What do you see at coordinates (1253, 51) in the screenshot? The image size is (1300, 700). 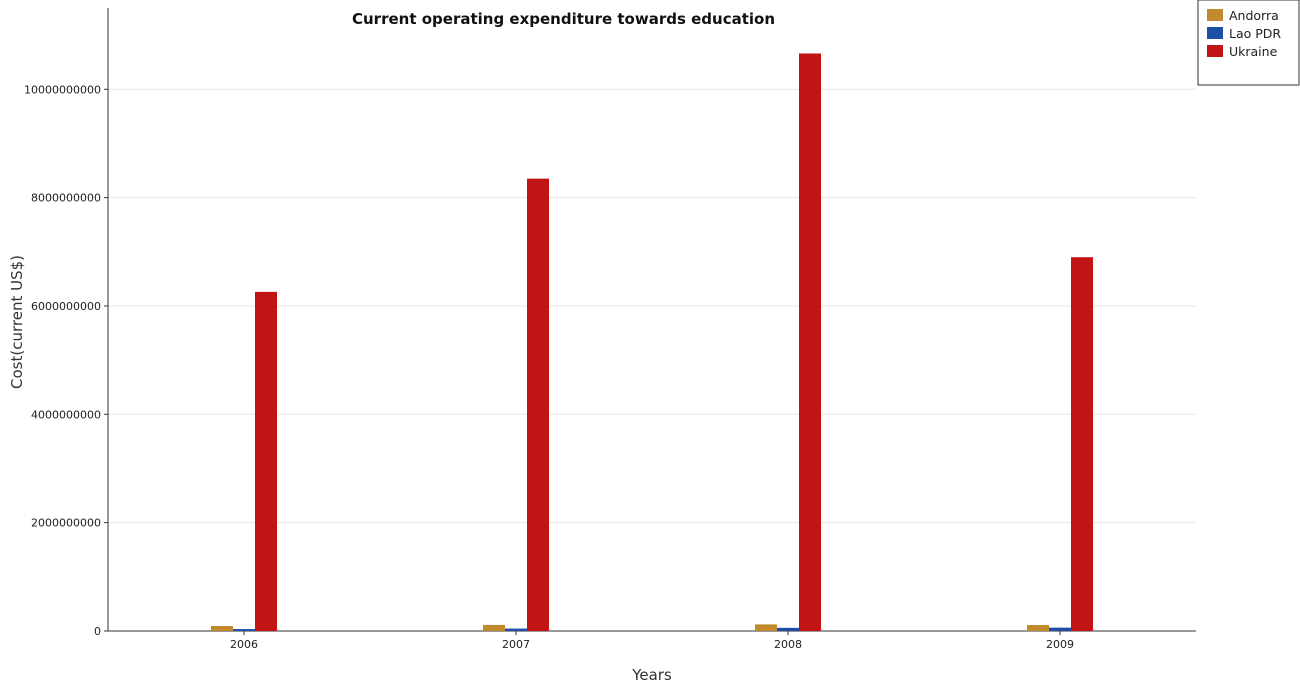 I see `legend-label-ukraine: Ukraine` at bounding box center [1253, 51].